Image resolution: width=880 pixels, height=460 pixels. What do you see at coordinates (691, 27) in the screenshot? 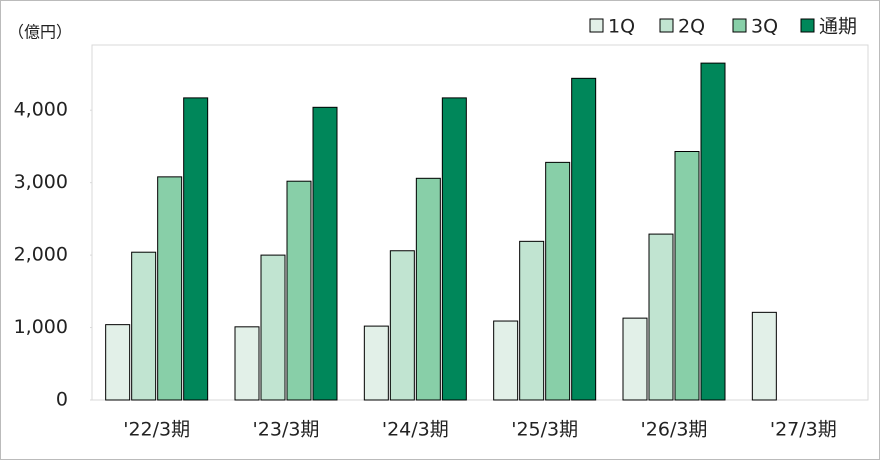
I see `legend-label: 2Q` at bounding box center [691, 27].